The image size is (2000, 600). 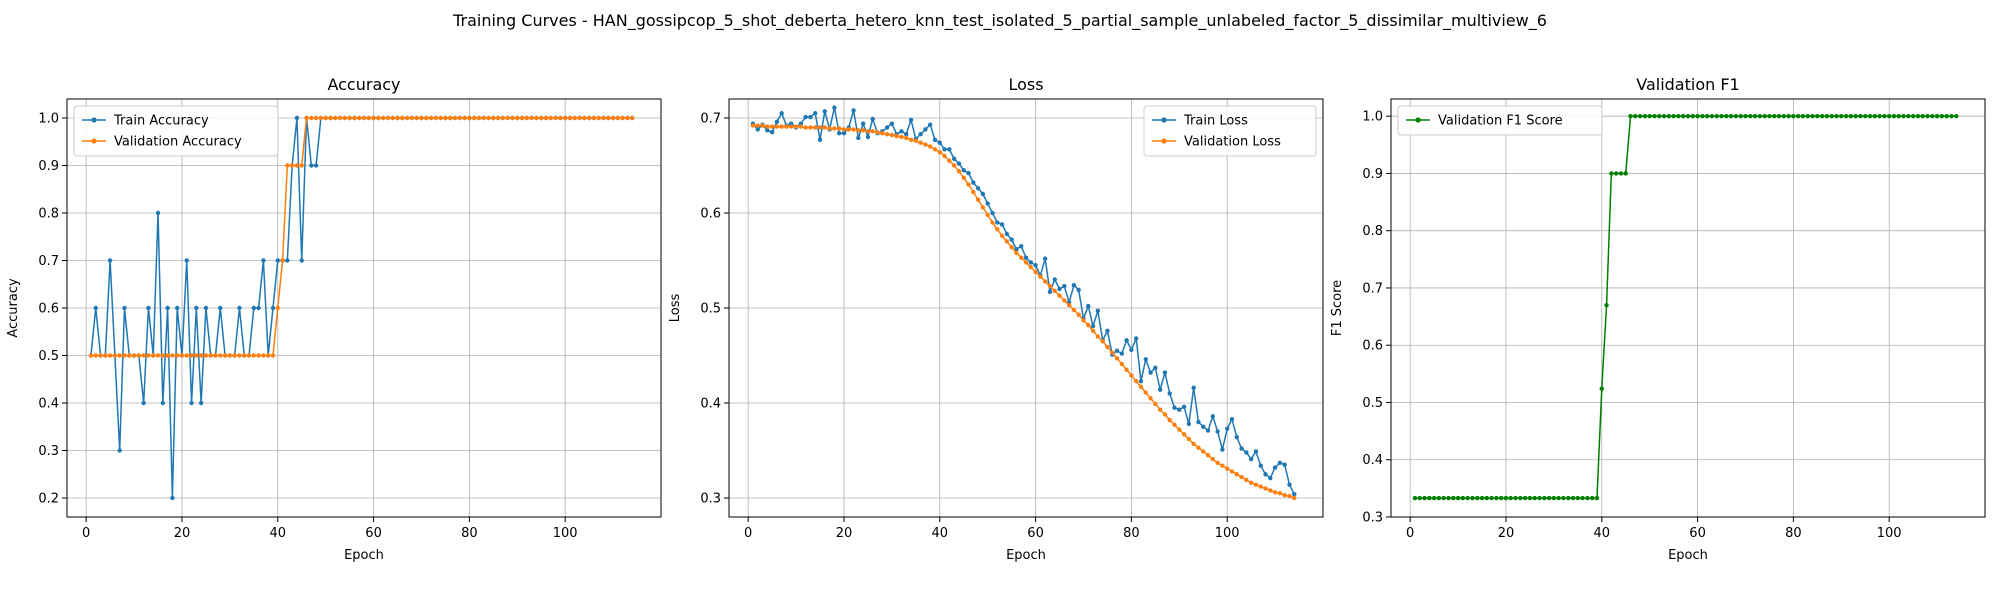 What do you see at coordinates (94, 141) in the screenshot?
I see `panel-1-legend-swatch-marker` at bounding box center [94, 141].